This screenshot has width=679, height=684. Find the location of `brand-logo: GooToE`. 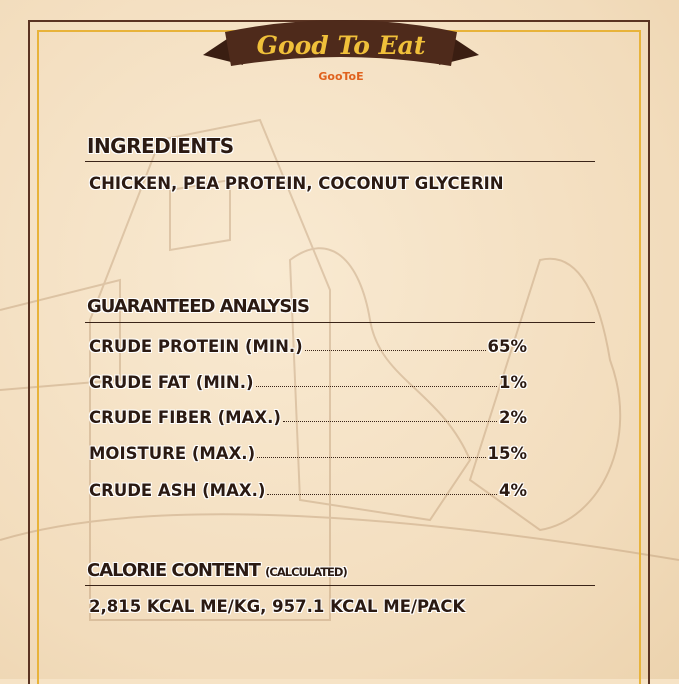

brand-logo: GooToE is located at coordinates (340, 76).